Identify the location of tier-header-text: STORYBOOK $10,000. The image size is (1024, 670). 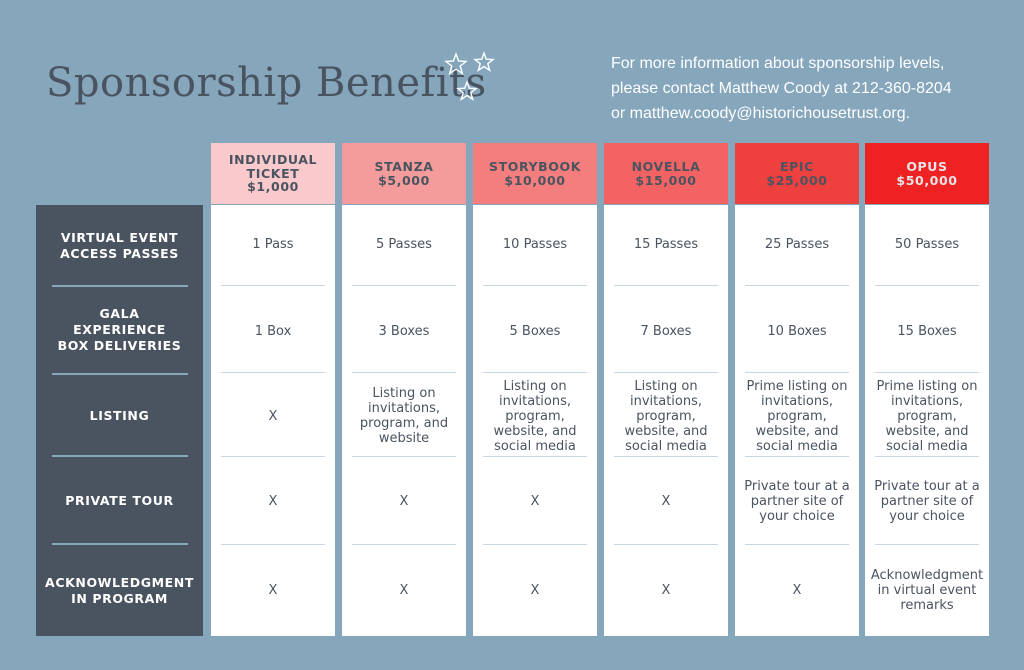
(535, 173).